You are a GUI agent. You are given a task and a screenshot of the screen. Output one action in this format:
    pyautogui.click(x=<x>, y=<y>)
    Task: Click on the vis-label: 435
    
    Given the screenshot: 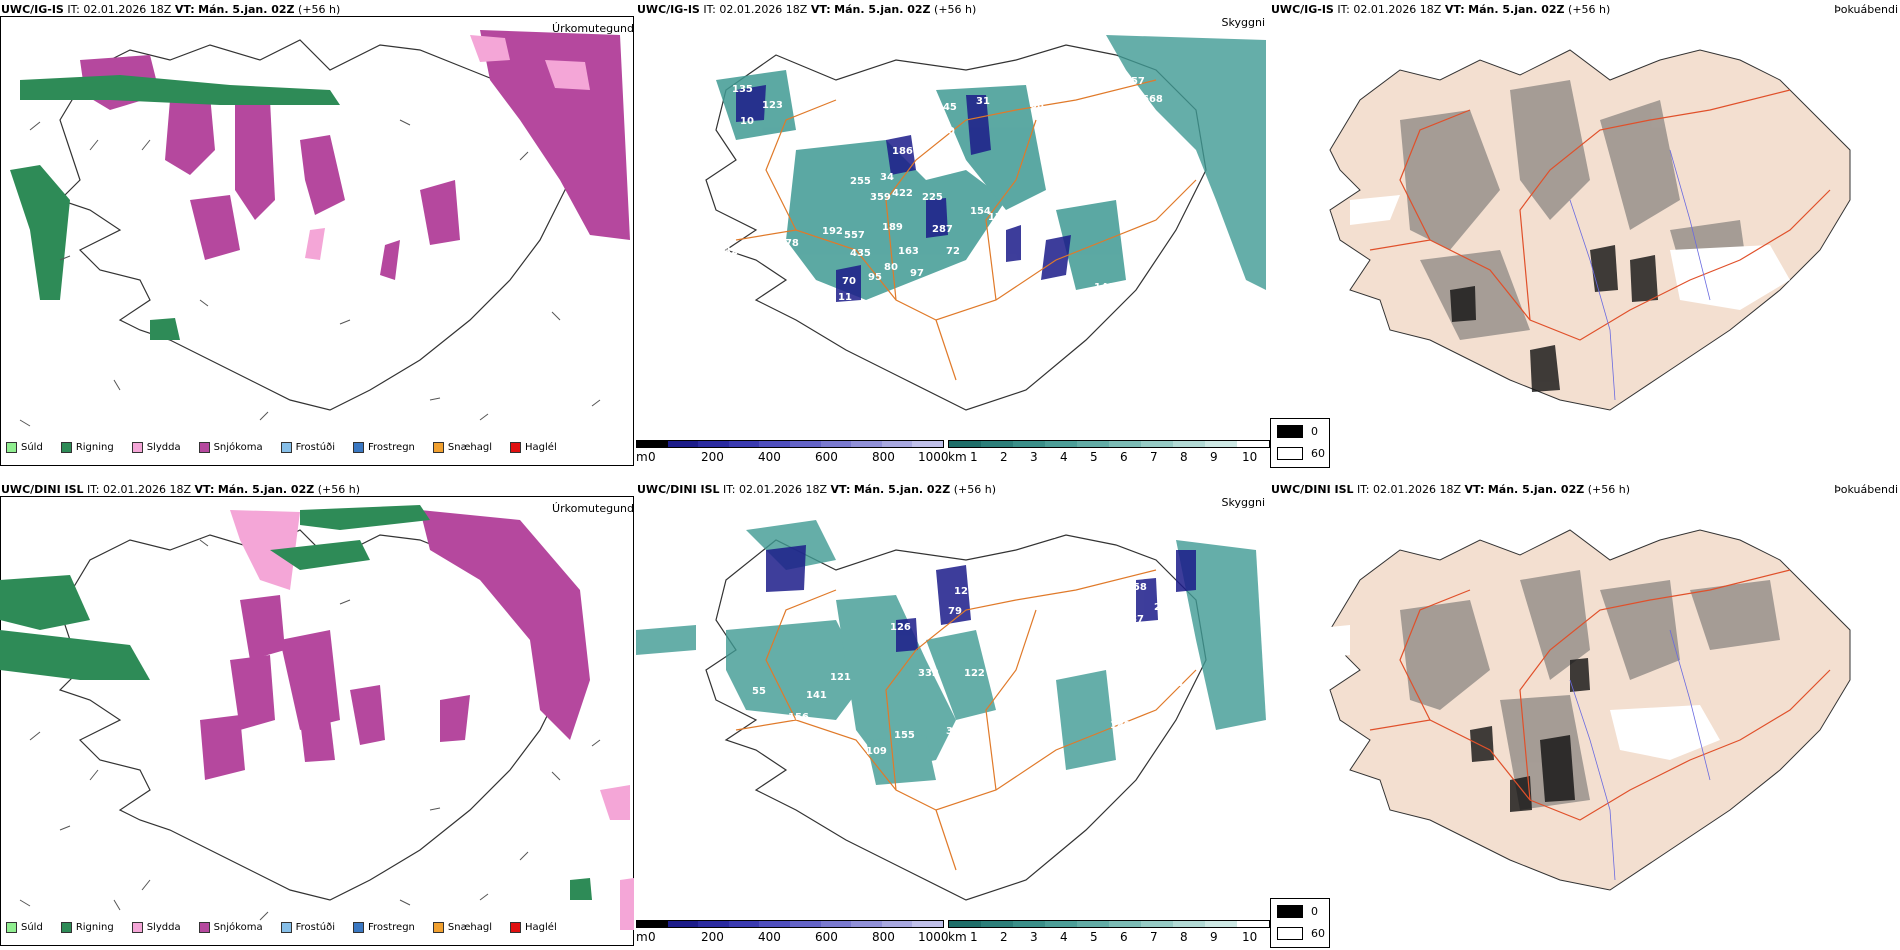 What is the action you would take?
    pyautogui.click(x=860, y=253)
    